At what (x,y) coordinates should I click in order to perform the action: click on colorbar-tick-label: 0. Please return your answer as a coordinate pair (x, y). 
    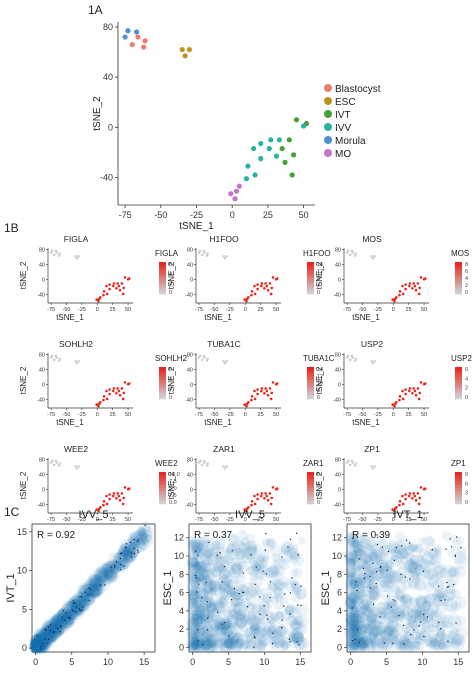
    Looking at the image, I should click on (170, 293).